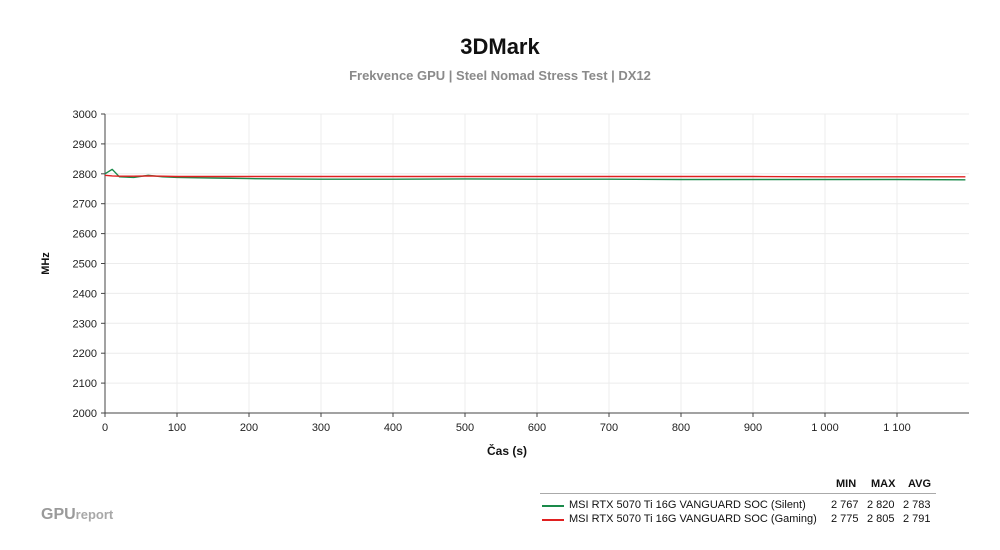  I want to click on y-tick-label-4: 2400, so click(85, 294).